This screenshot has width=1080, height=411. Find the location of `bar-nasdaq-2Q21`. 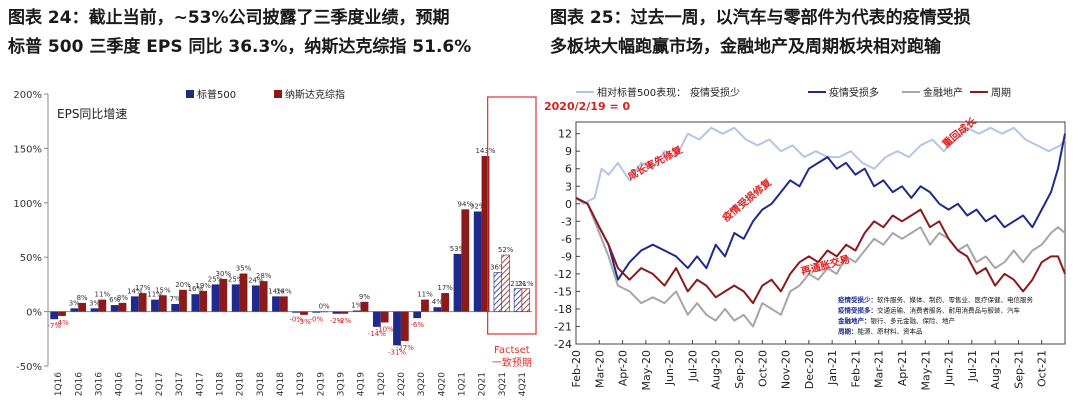

bar-nasdaq-2Q21 is located at coordinates (485, 234).